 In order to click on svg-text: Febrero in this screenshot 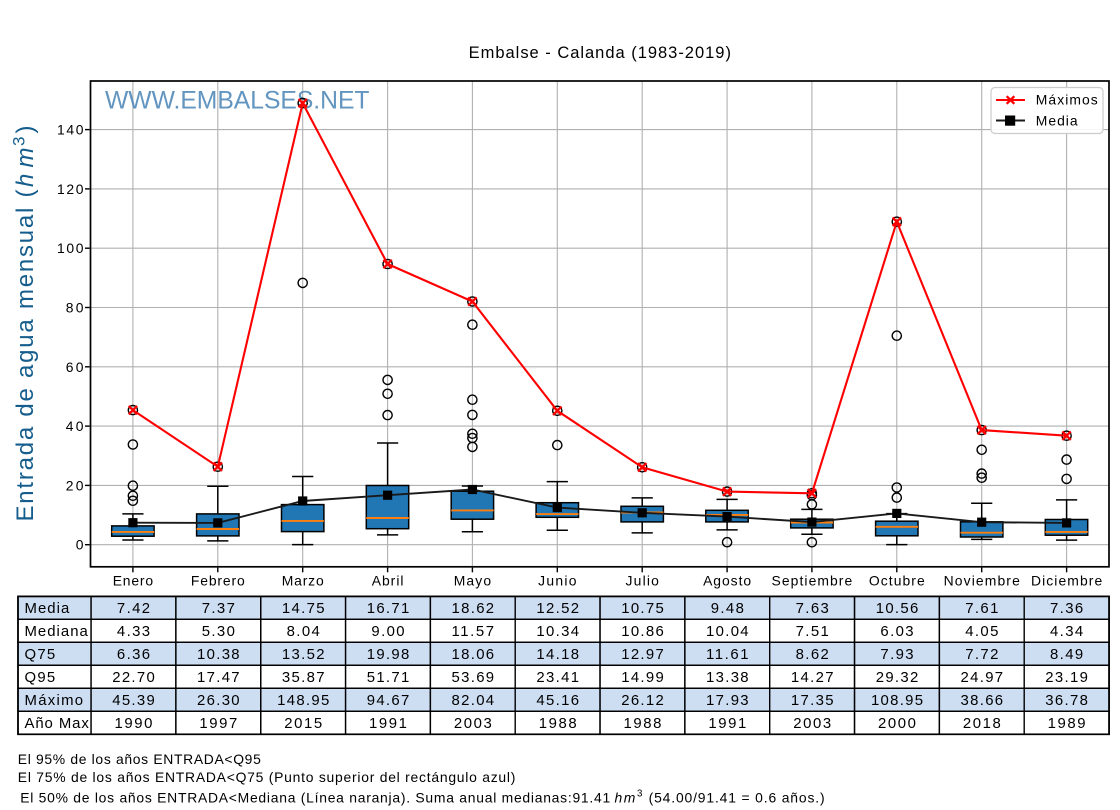, I will do `click(218, 581)`.